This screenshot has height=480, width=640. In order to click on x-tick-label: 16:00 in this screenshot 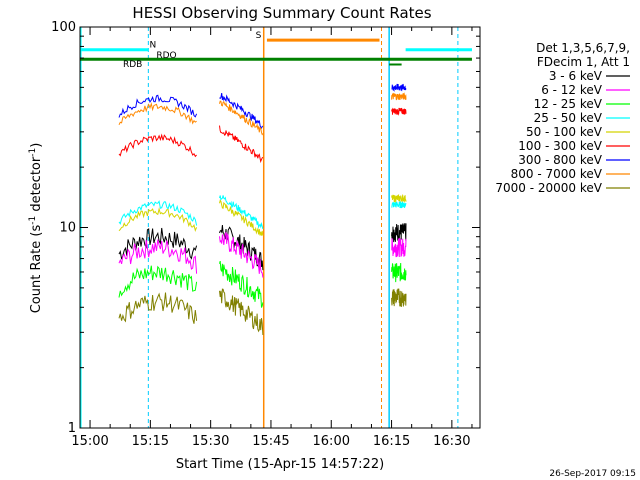, I will do `click(331, 441)`.